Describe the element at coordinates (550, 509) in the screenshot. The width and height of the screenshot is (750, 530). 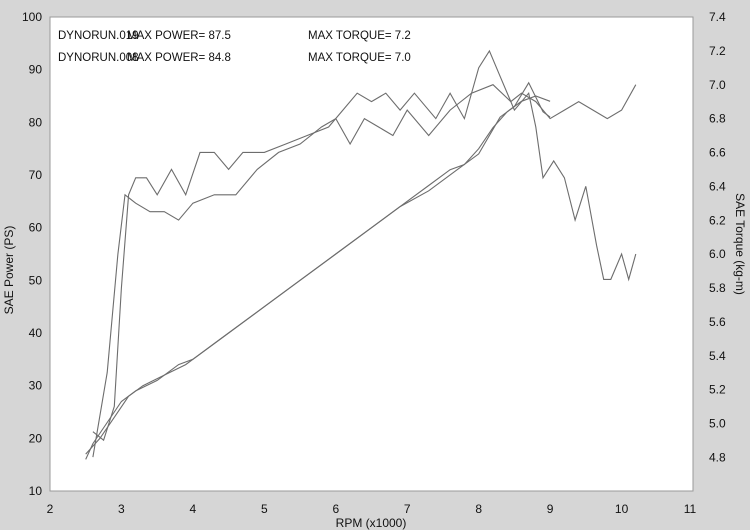
I see `x-tick-label: 9` at that location.